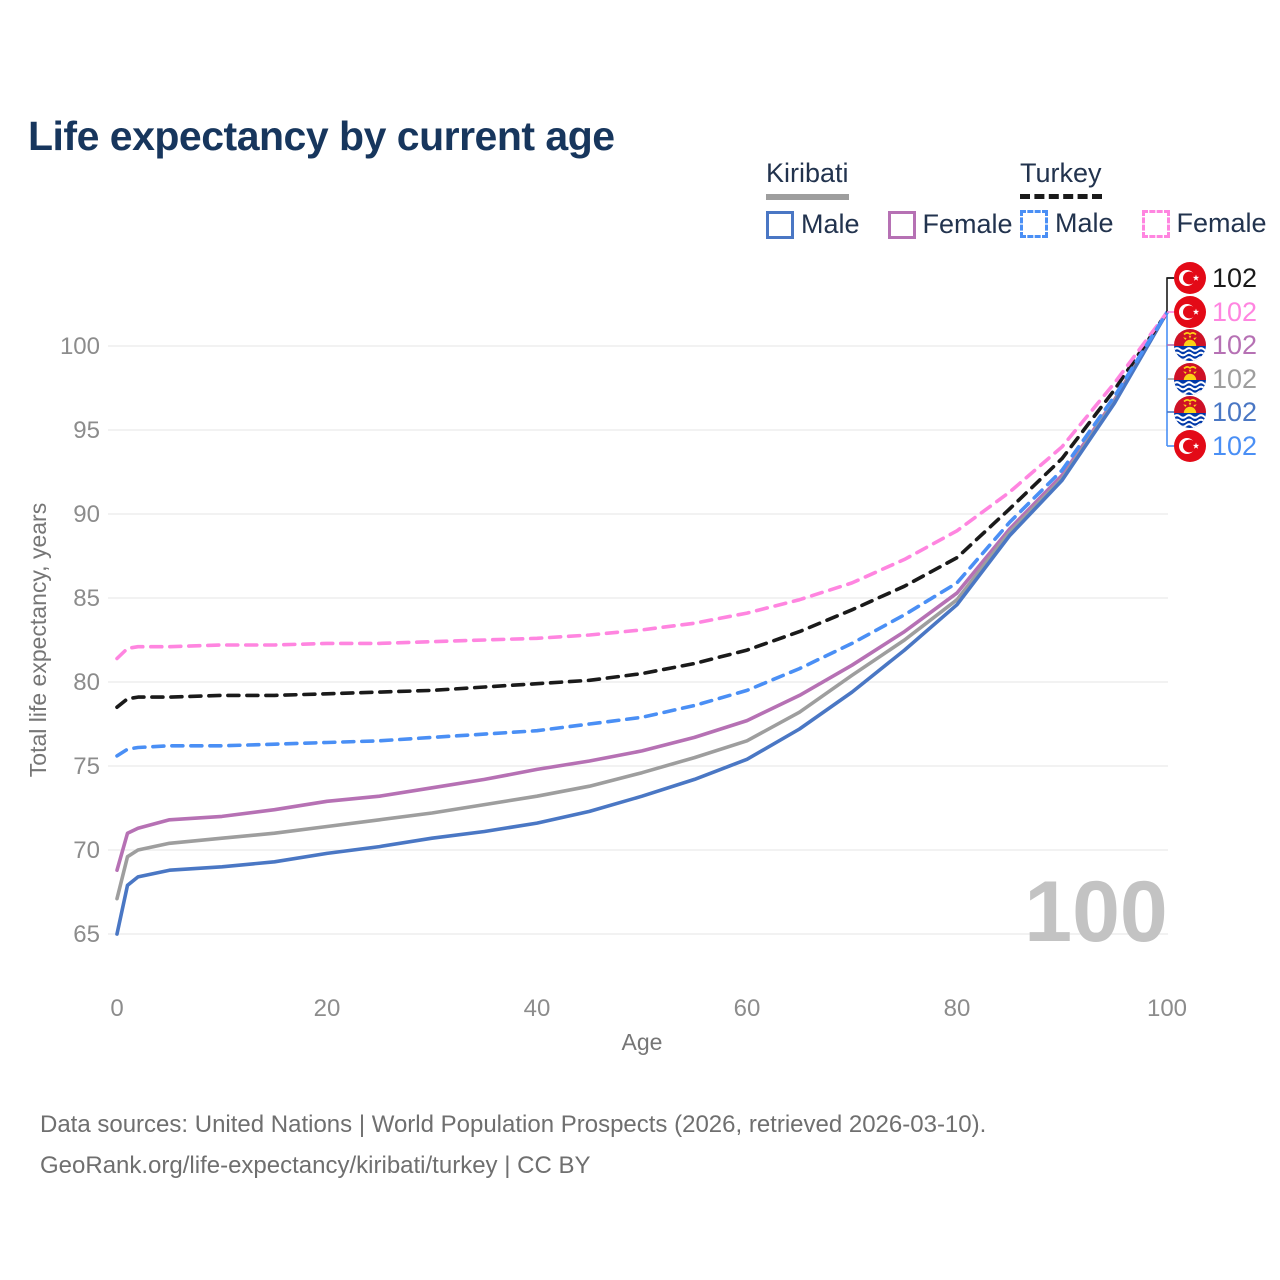 Image resolution: width=1280 pixels, height=1280 pixels. I want to click on kiribati-male-swatch-icon, so click(780, 224).